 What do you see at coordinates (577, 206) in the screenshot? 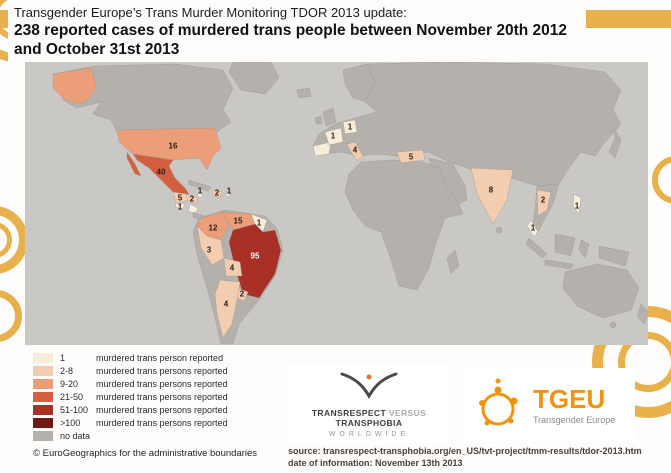
I see `map-marker-philippines: 1` at bounding box center [577, 206].